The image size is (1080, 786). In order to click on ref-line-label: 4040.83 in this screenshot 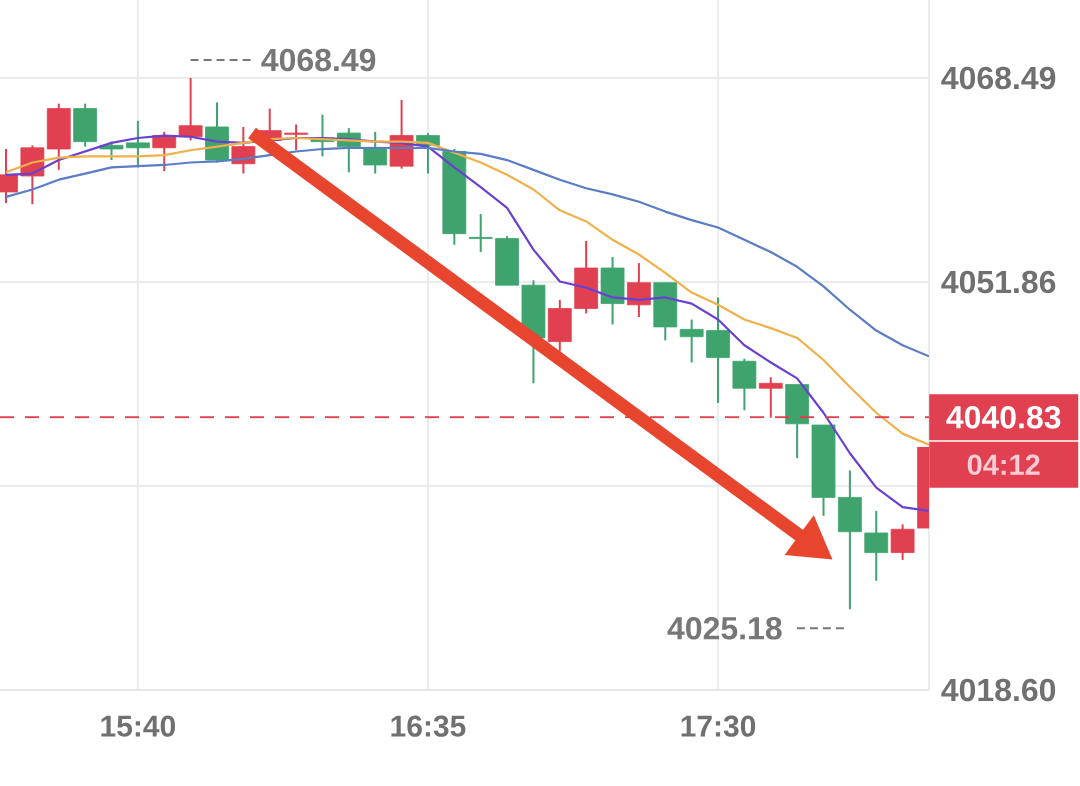, I will do `click(1003, 417)`.